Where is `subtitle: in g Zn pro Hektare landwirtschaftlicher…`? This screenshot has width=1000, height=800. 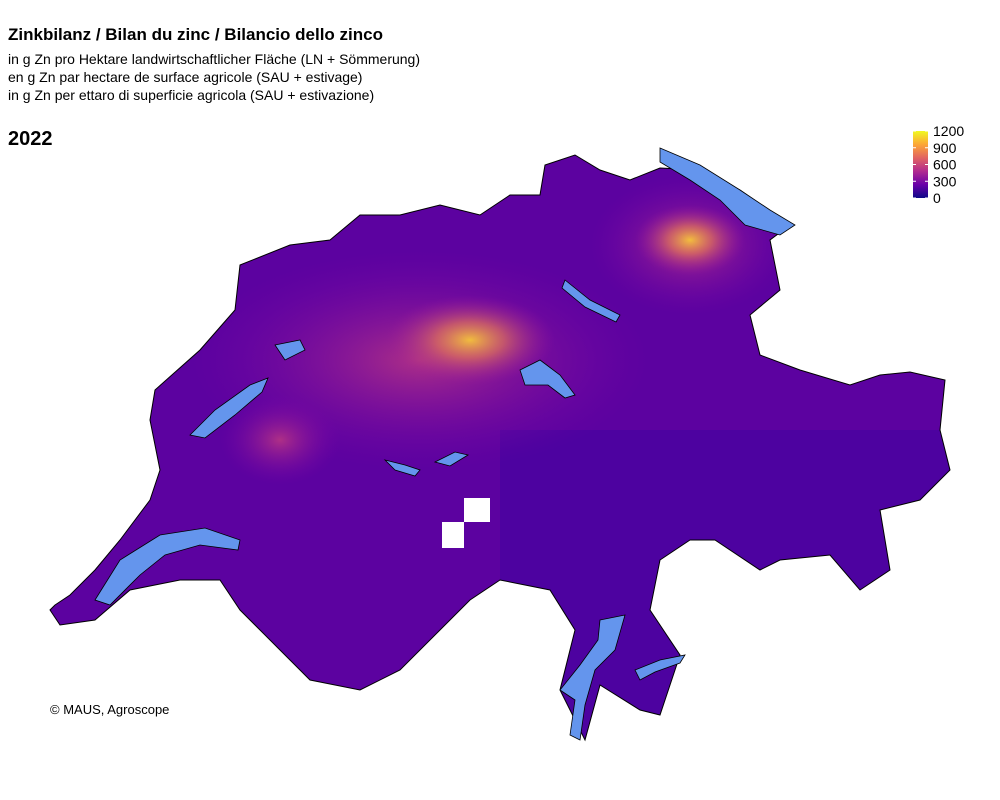 subtitle: in g Zn pro Hektare landwirtschaftlicher… is located at coordinates (214, 59).